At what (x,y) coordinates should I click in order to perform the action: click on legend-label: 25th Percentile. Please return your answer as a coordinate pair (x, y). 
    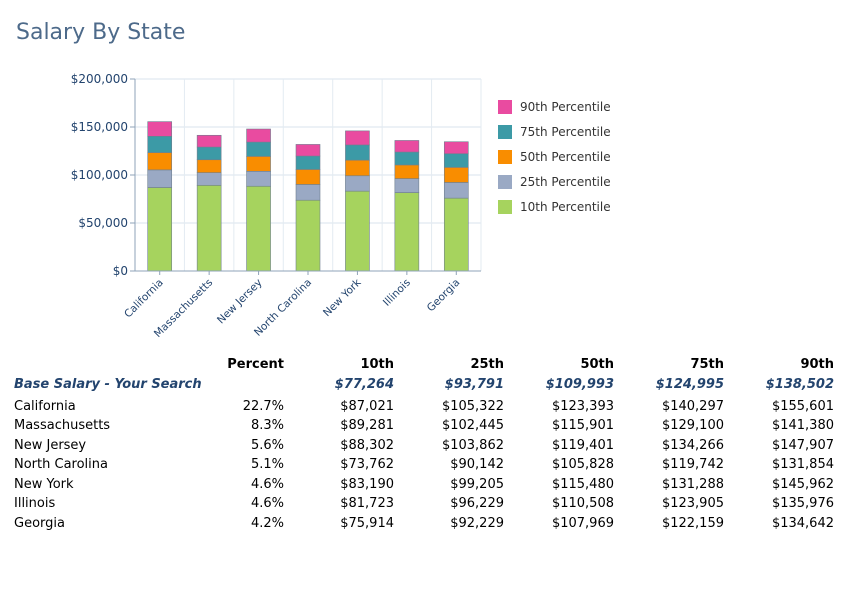
    Looking at the image, I should click on (565, 181).